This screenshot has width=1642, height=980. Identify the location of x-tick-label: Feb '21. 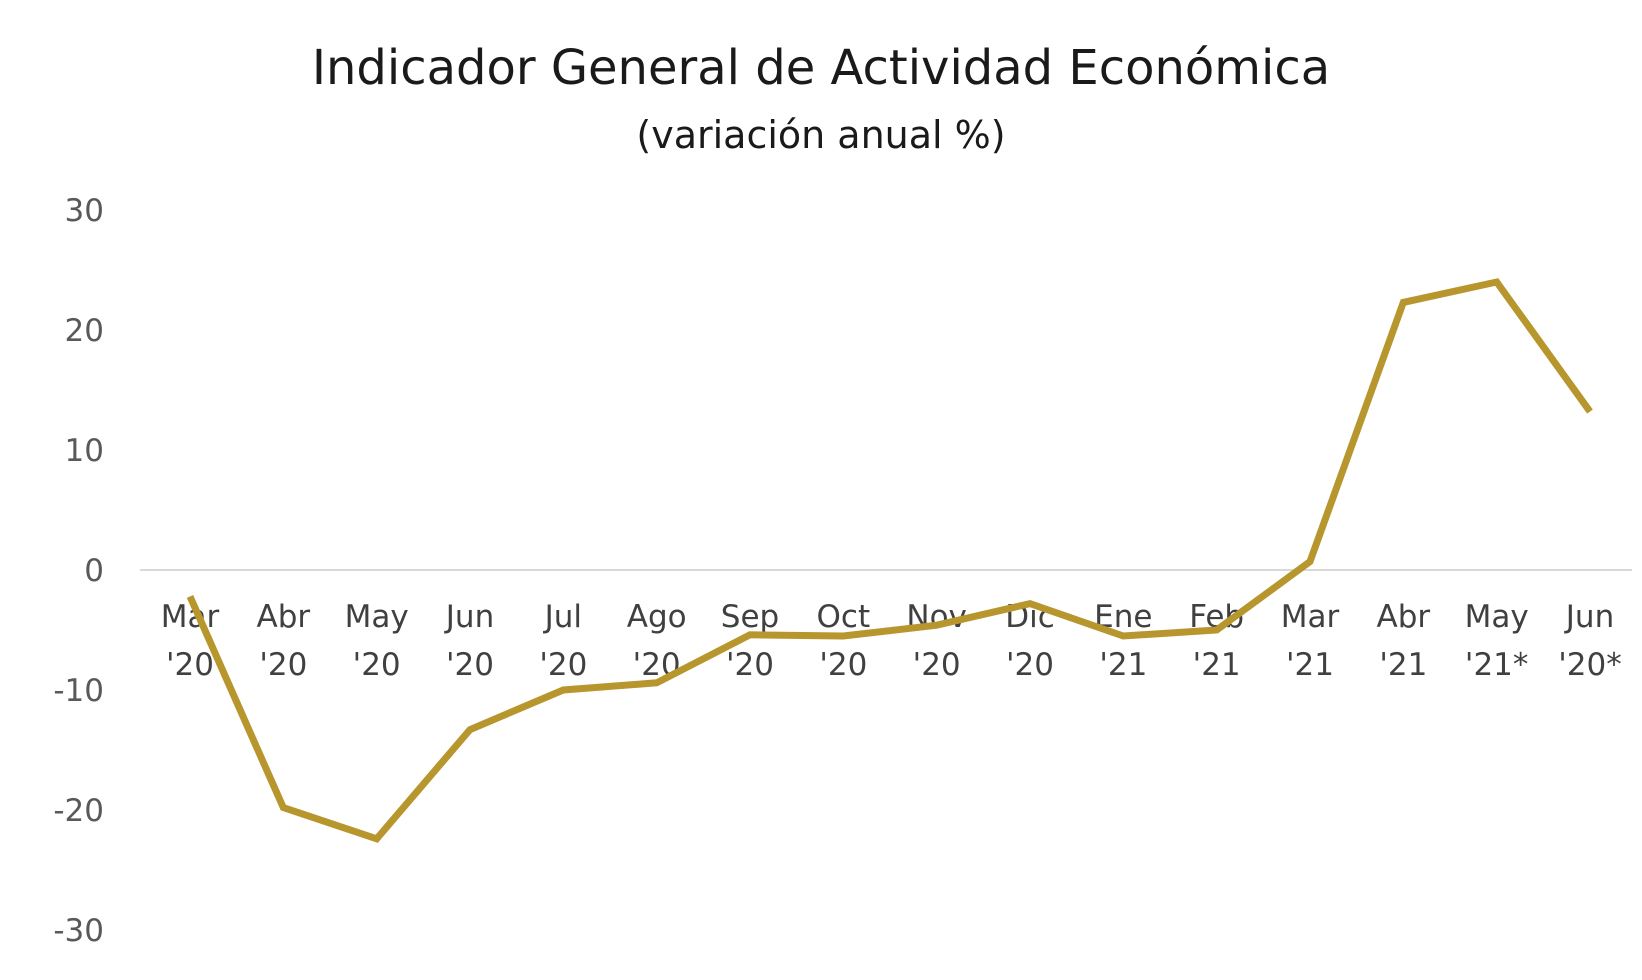
(1216, 641).